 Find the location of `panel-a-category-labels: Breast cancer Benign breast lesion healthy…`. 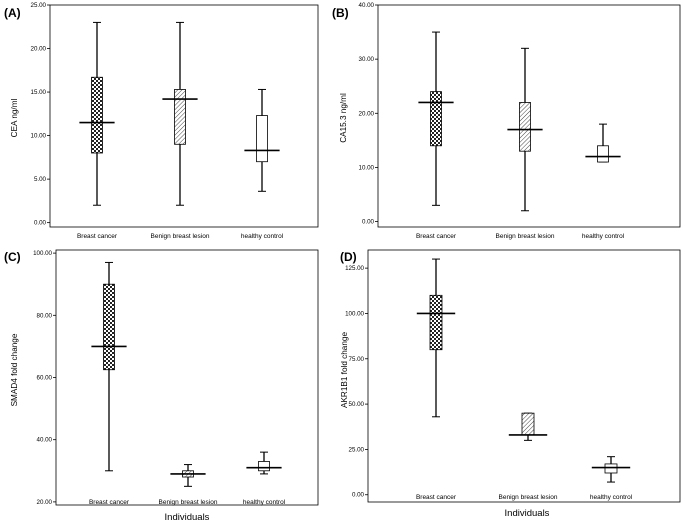

panel-a-category-labels: Breast cancer Benign breast lesion healthy… is located at coordinates (180, 236).